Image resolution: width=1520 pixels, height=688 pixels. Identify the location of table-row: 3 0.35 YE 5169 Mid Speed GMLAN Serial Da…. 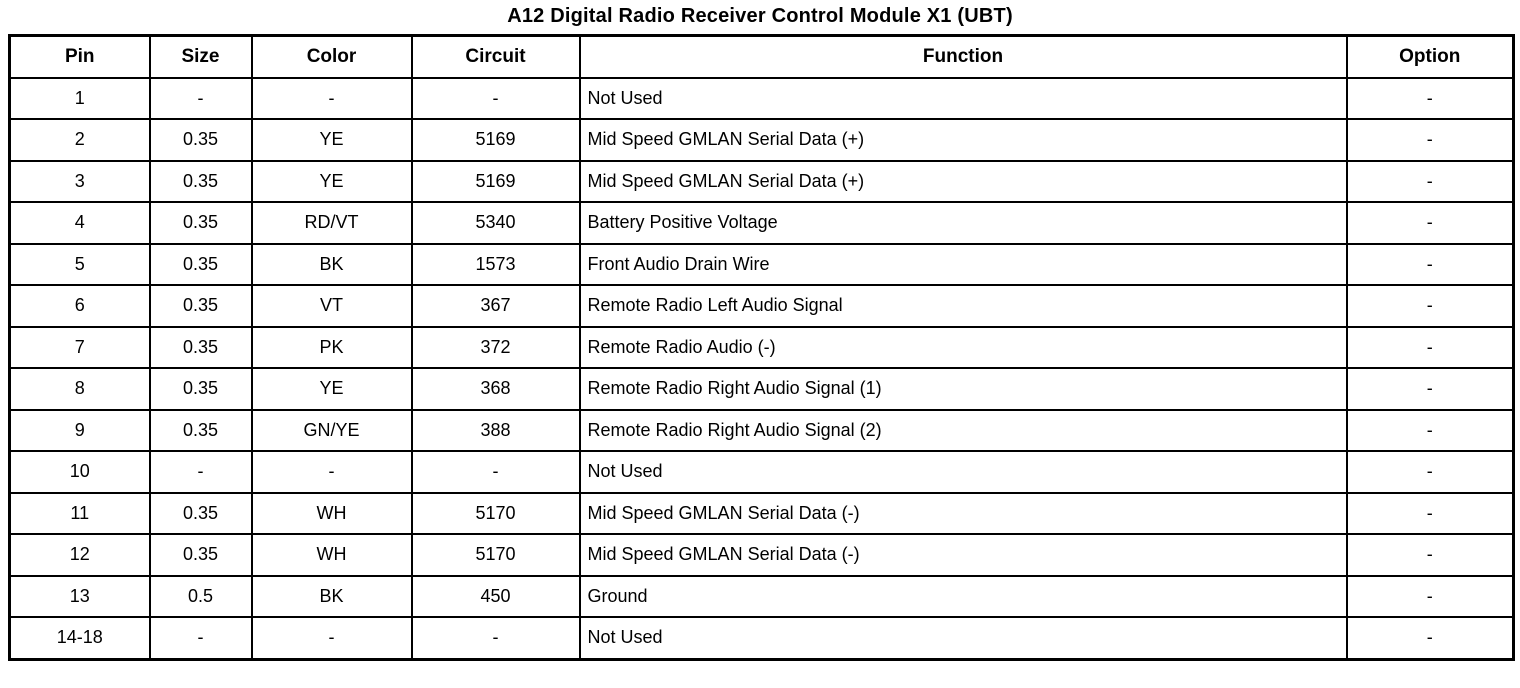
(761, 181).